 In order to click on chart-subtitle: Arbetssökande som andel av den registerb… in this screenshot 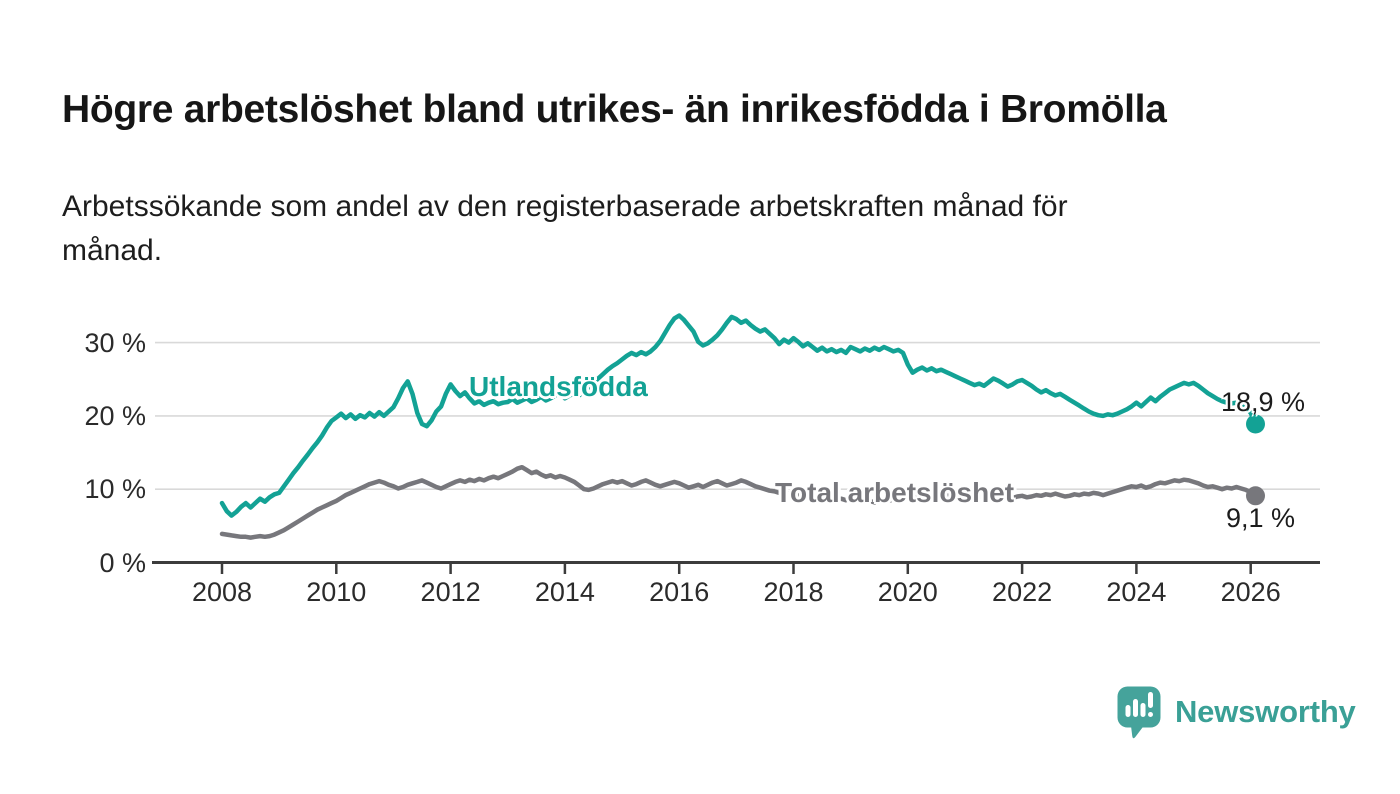, I will do `click(682, 229)`.